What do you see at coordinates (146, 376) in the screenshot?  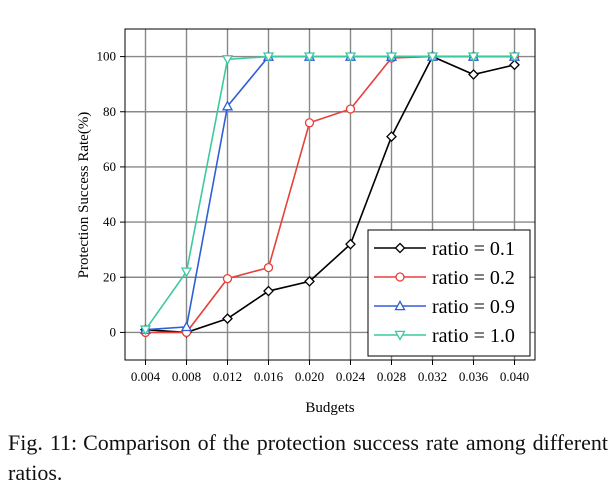 I see `x-tick-label: 0.004` at bounding box center [146, 376].